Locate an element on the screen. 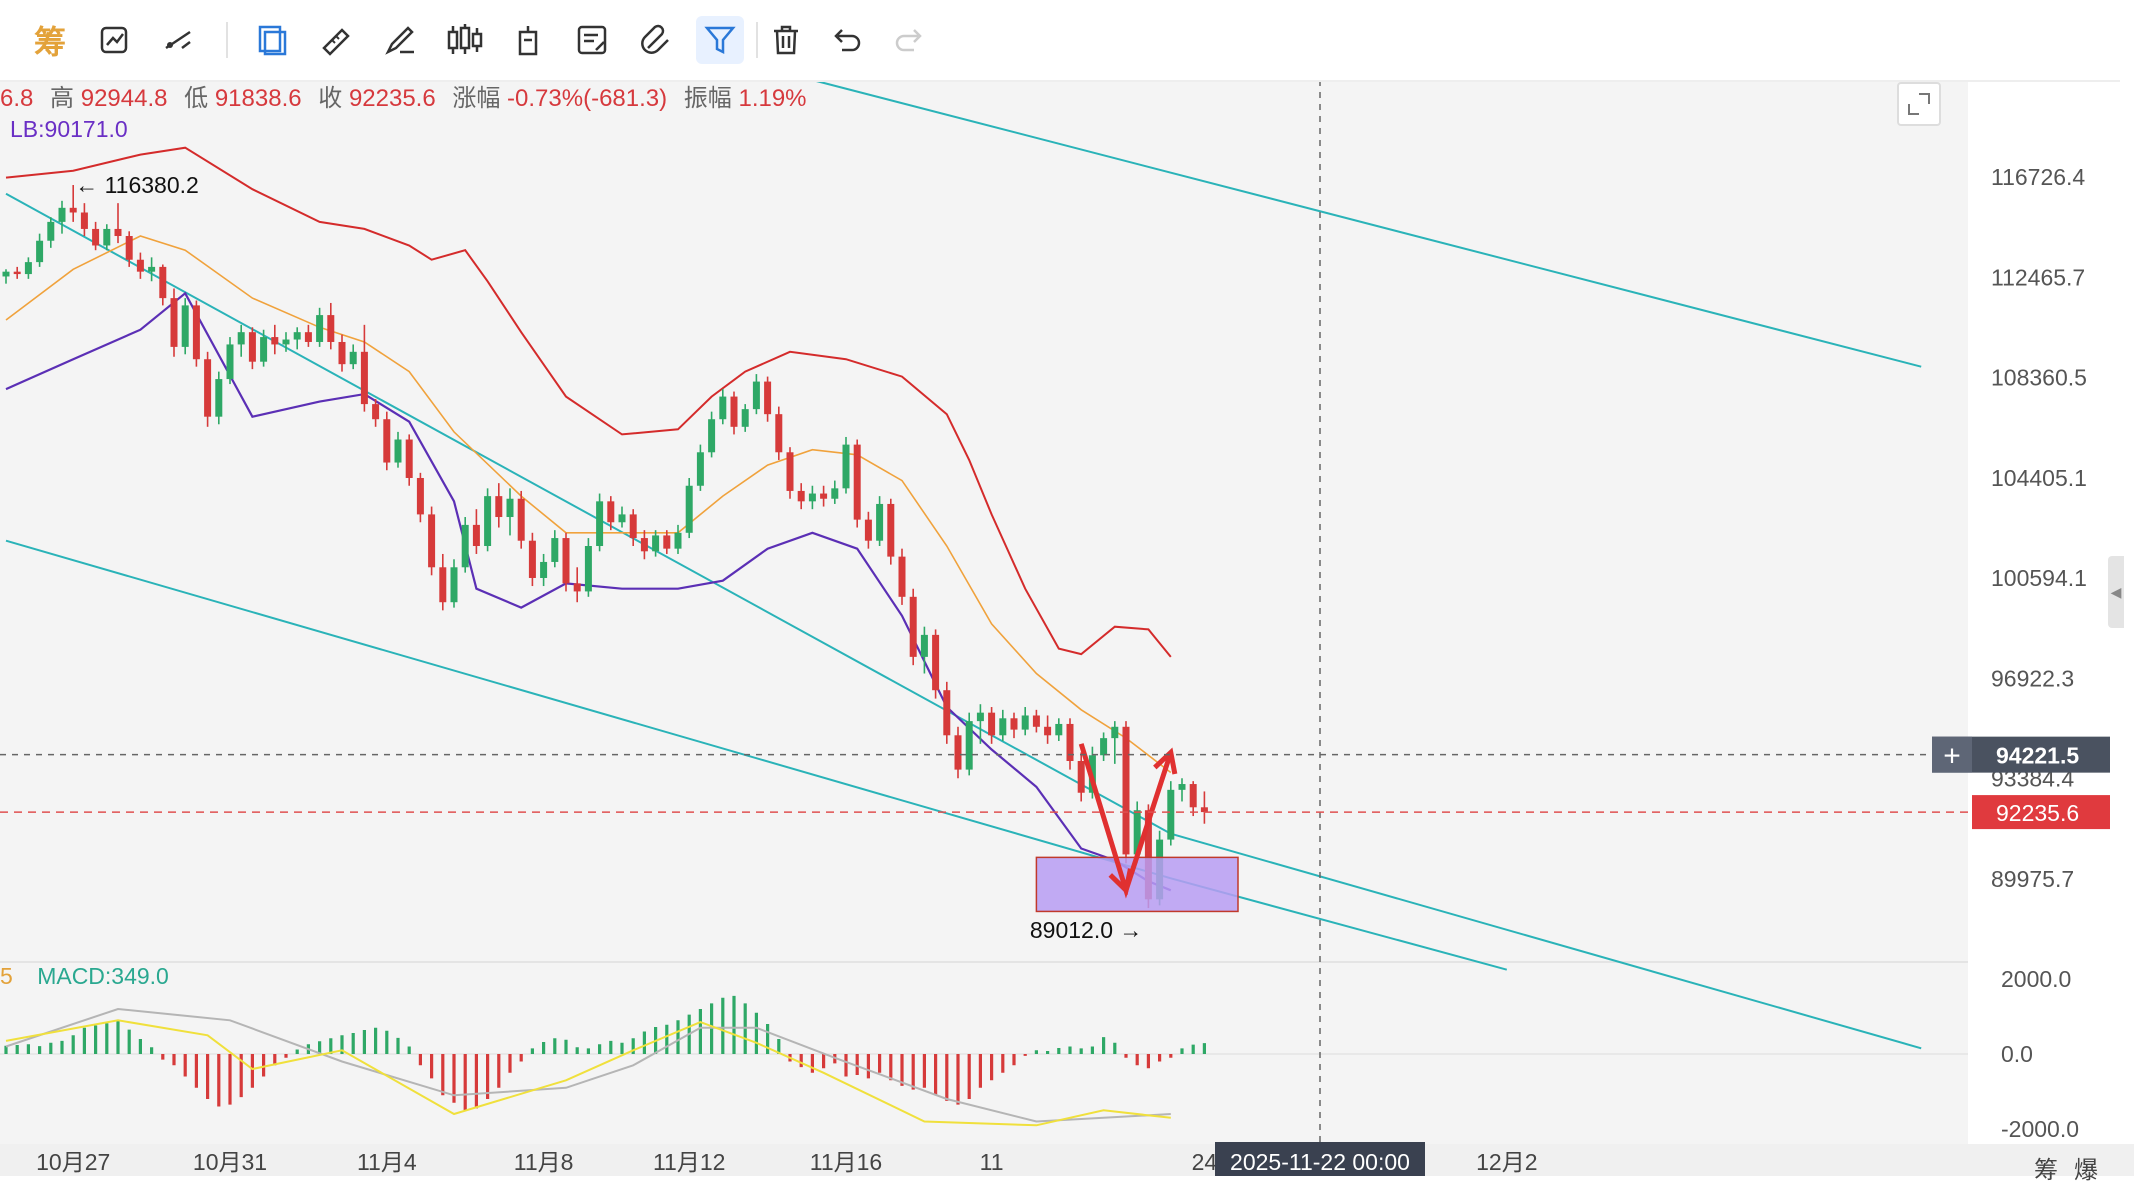 The image size is (2134, 1185). macd-prefix: 5 is located at coordinates (6, 976).